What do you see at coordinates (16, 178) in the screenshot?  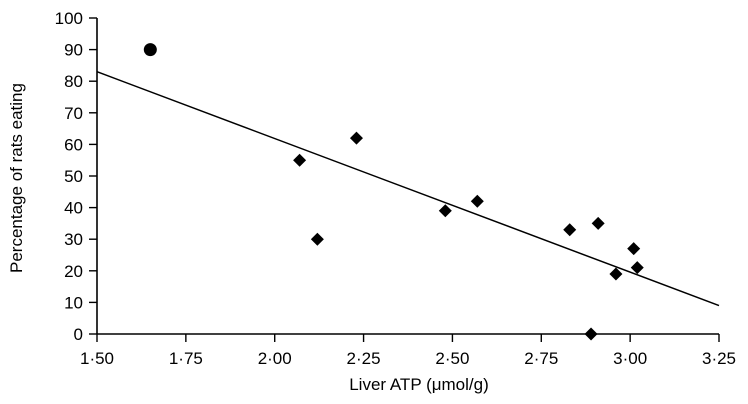 I see `y-axis-title: Percentage of rats eating` at bounding box center [16, 178].